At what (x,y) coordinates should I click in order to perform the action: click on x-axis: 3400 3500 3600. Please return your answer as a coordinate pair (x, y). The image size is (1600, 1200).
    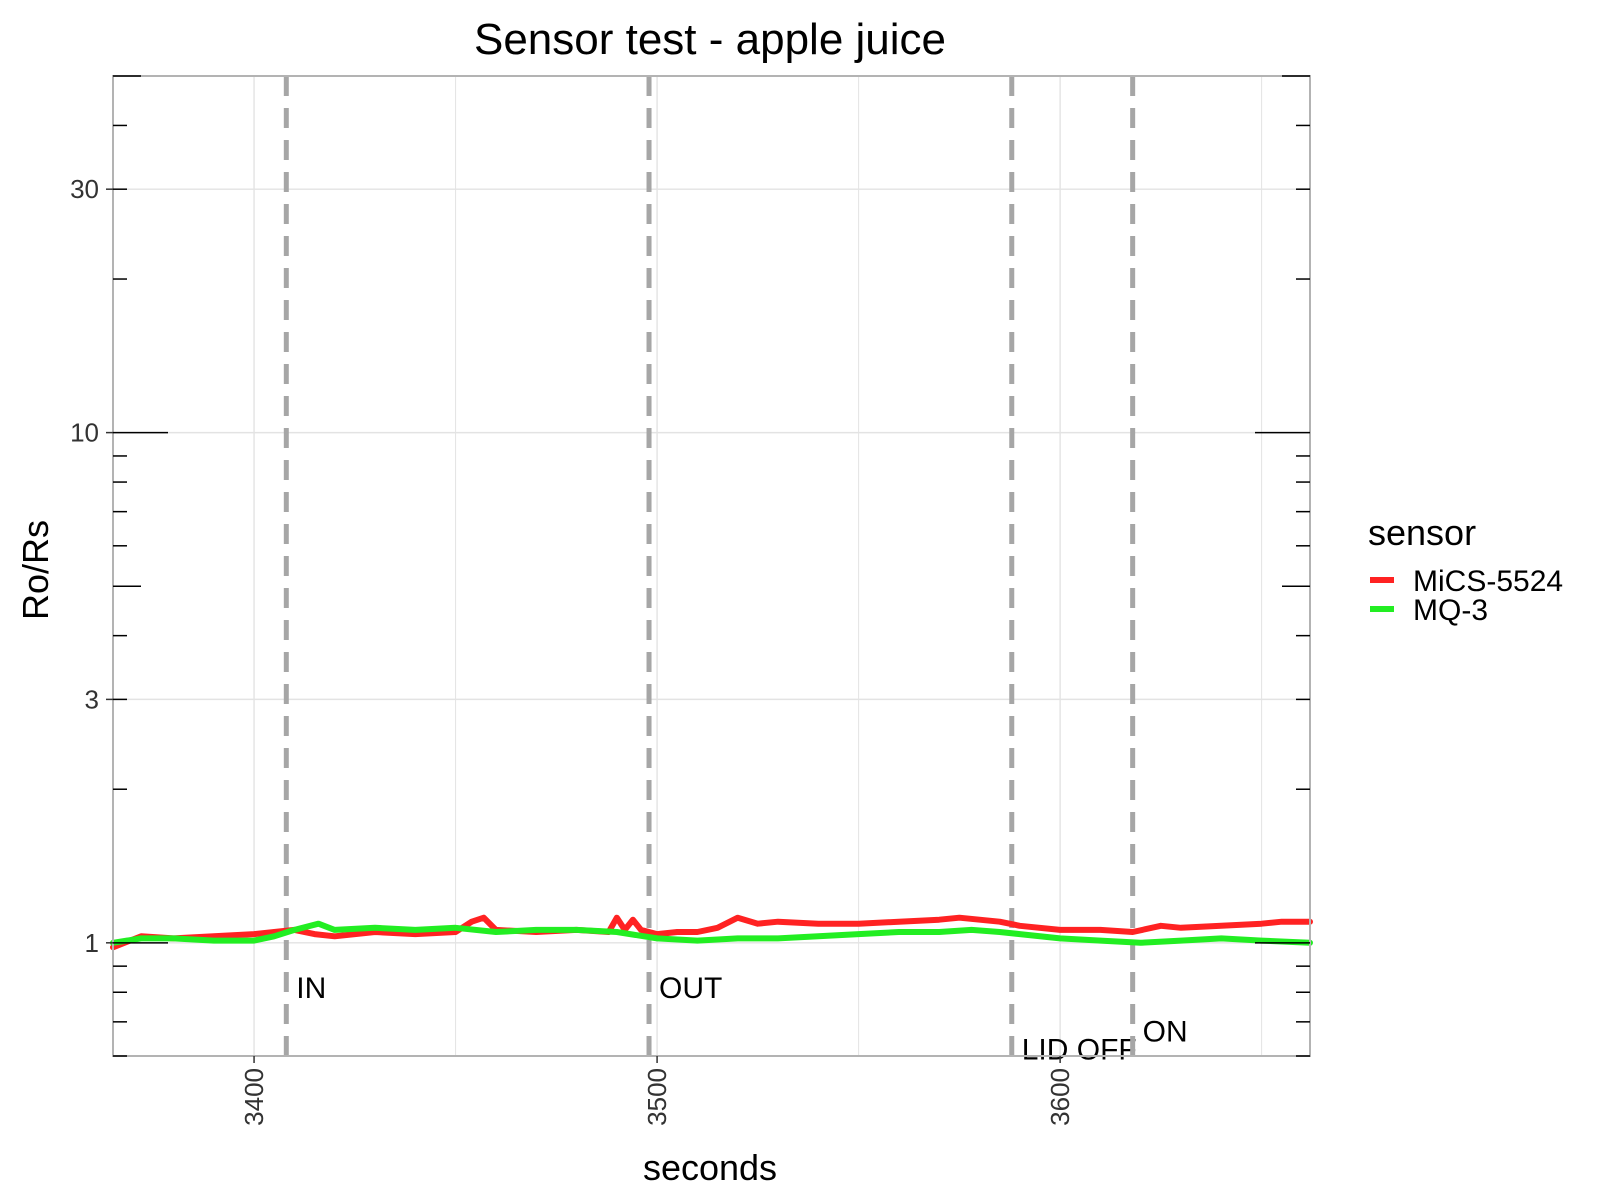
    Looking at the image, I should click on (657, 1091).